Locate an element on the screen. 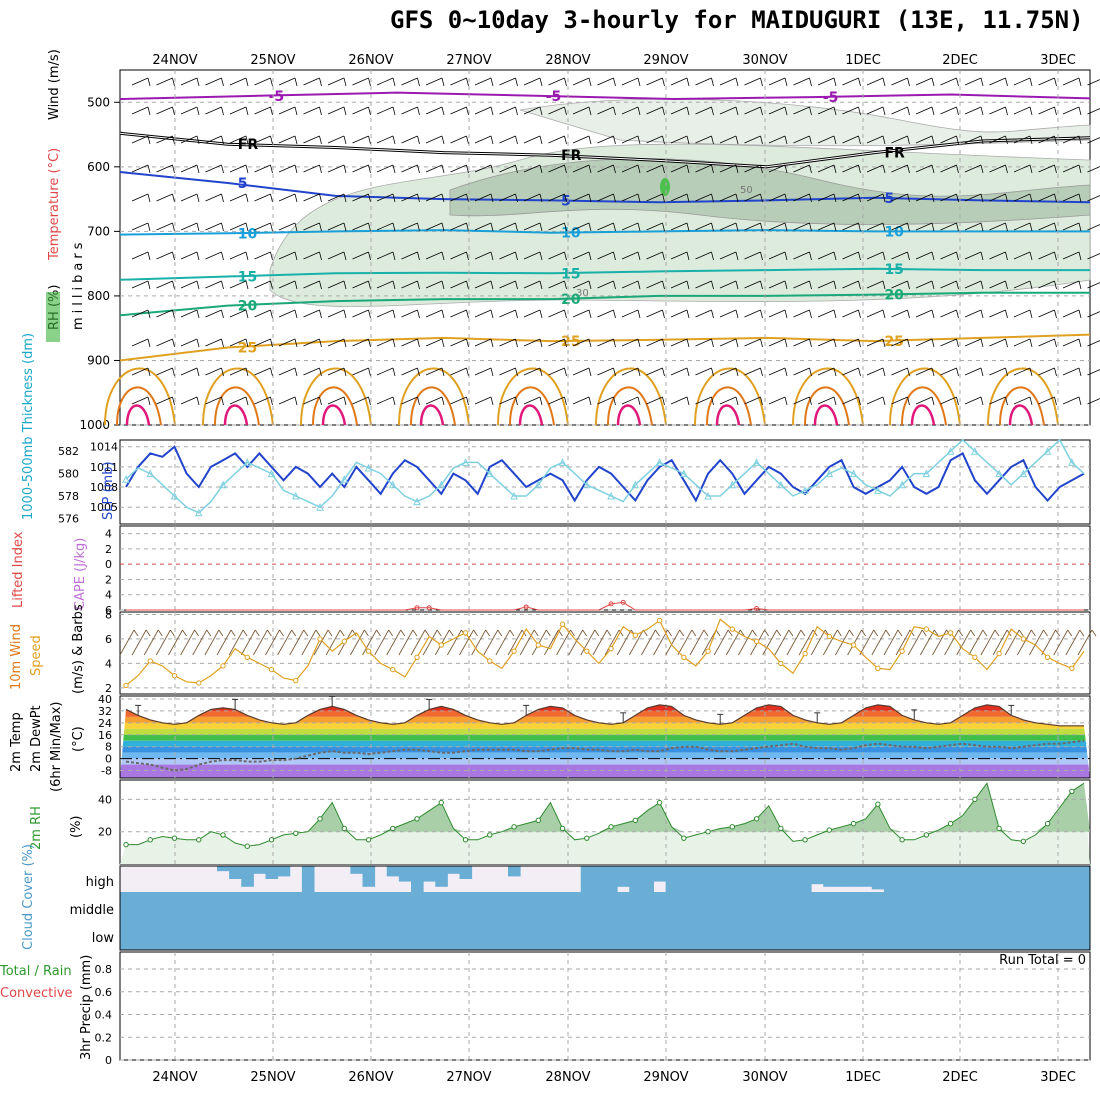 The height and width of the screenshot is (1100, 1100). wind-barbs-side-label: (m/s) & Barbs is located at coordinates (78, 649).